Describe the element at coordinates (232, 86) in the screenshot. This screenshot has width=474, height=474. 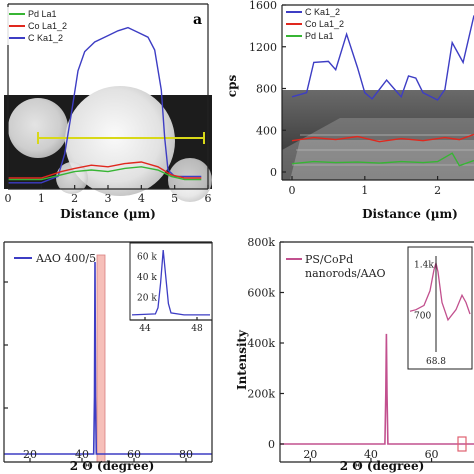
I see `y-axis-label-b: cps` at that location.